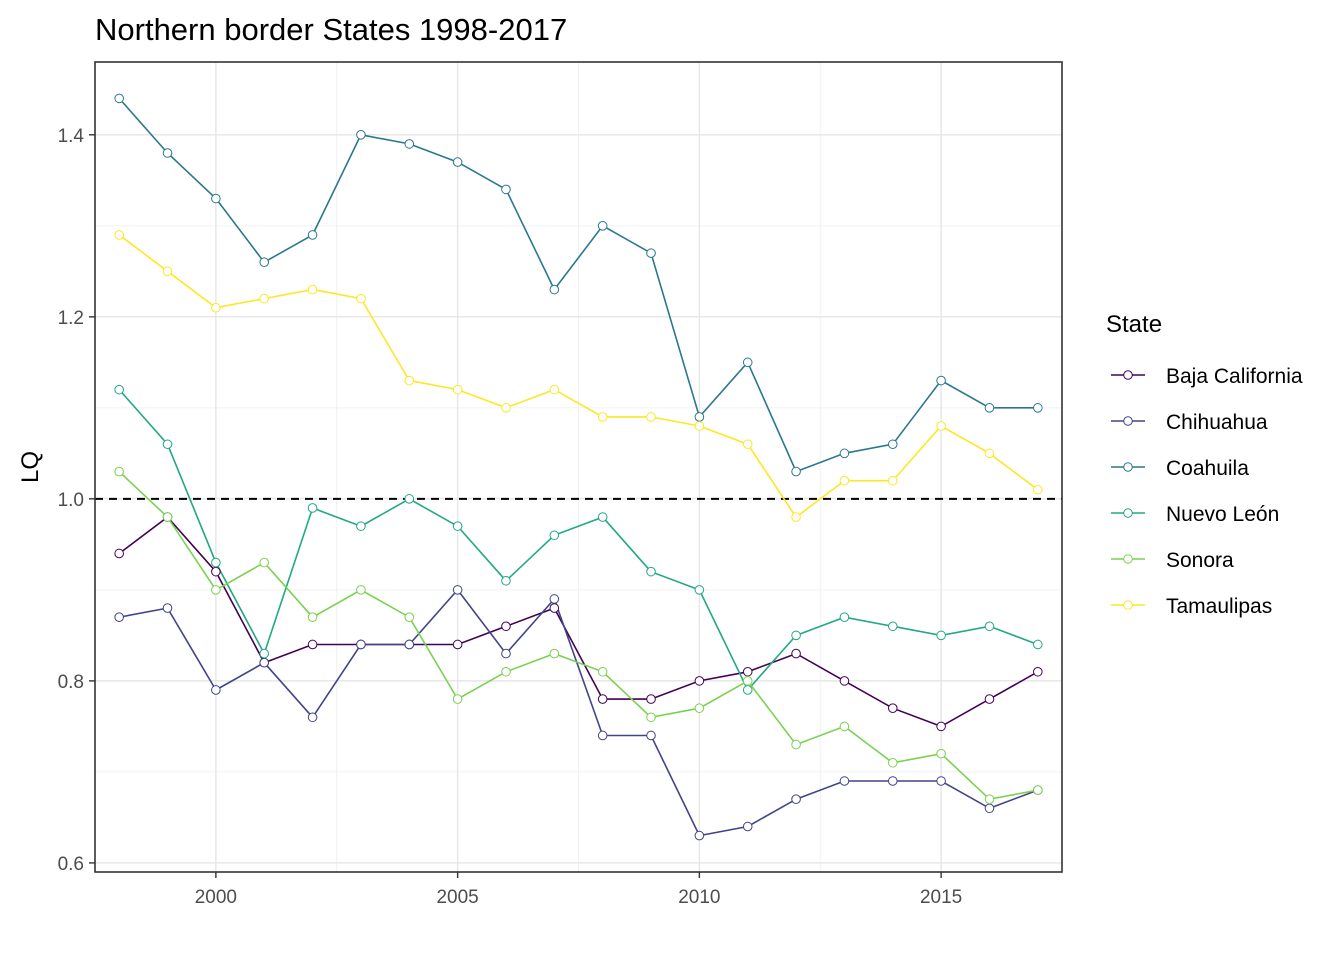  What do you see at coordinates (457, 897) in the screenshot?
I see `x-tick-label: 2005` at bounding box center [457, 897].